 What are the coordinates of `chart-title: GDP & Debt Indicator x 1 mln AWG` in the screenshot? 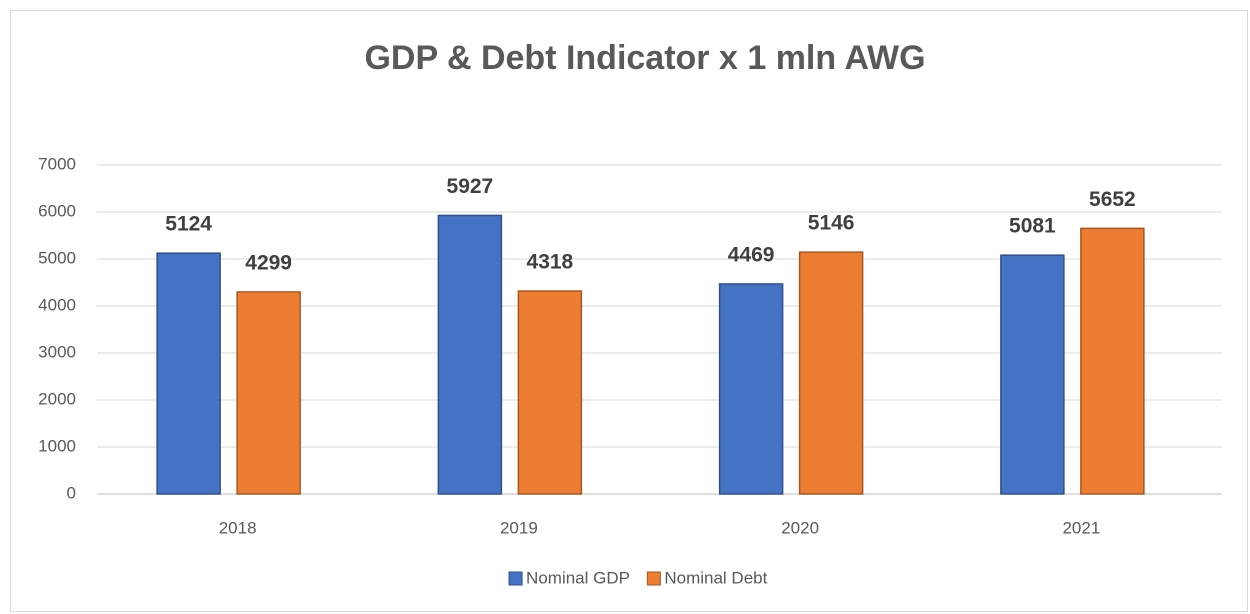 It's located at (644, 58).